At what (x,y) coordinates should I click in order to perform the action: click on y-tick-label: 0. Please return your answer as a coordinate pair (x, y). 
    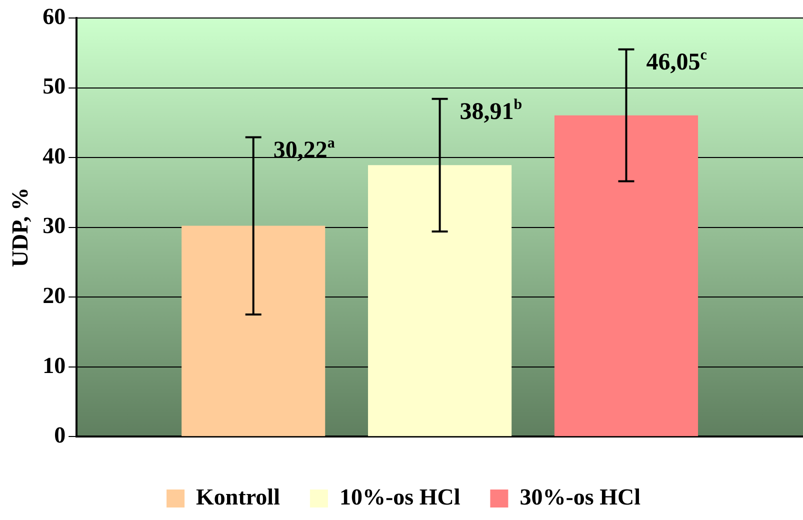
    Looking at the image, I should click on (60, 435).